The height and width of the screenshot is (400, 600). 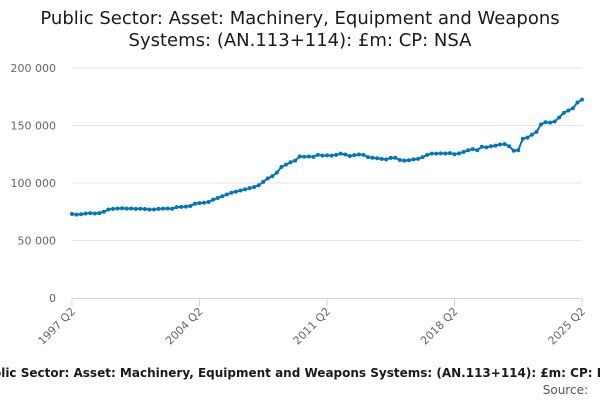 I want to click on x-tick-label: 2011 Q2, so click(x=312, y=326).